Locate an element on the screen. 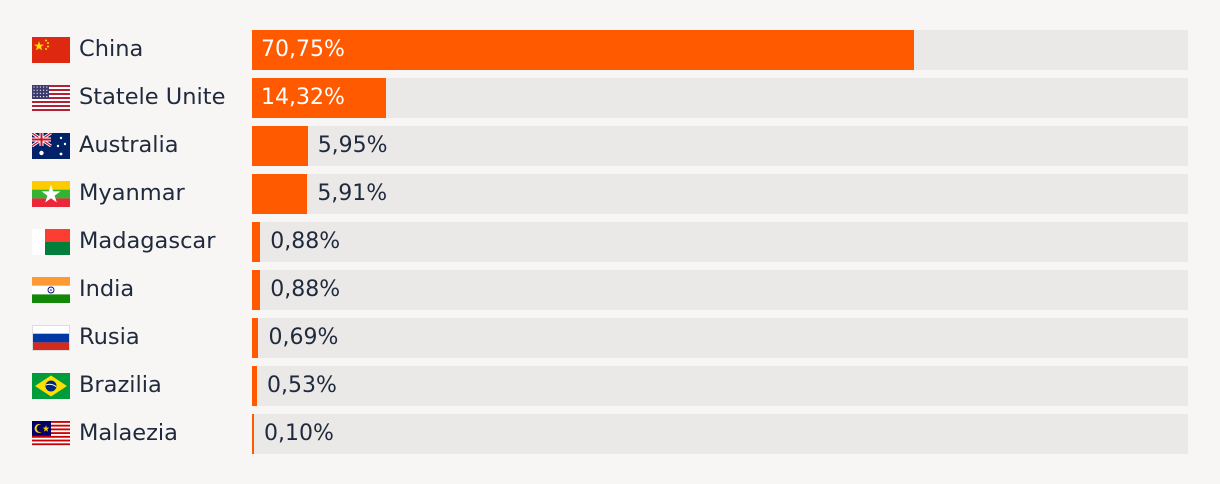 The width and height of the screenshot is (1220, 484). bar-row: India 0,88% is located at coordinates (610, 290).